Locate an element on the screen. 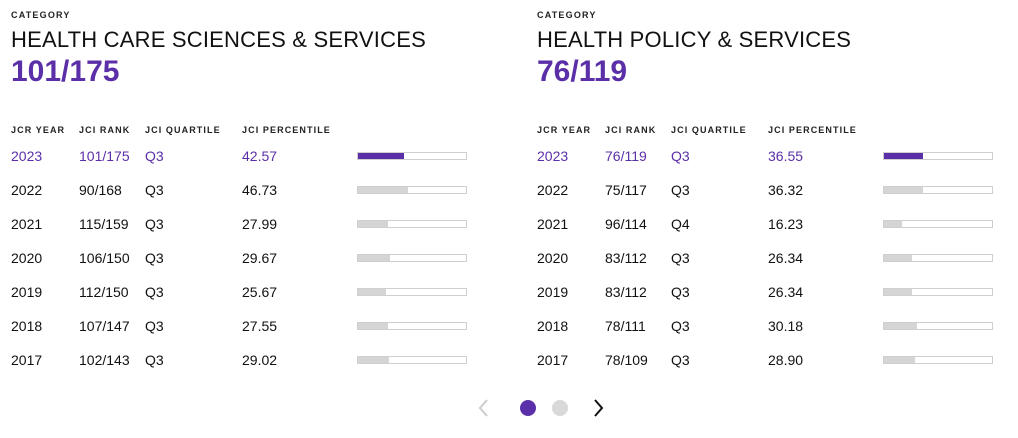 This screenshot has width=1018, height=438. table-row: 2019 112/150 Q3 25.67 is located at coordinates (246, 292).